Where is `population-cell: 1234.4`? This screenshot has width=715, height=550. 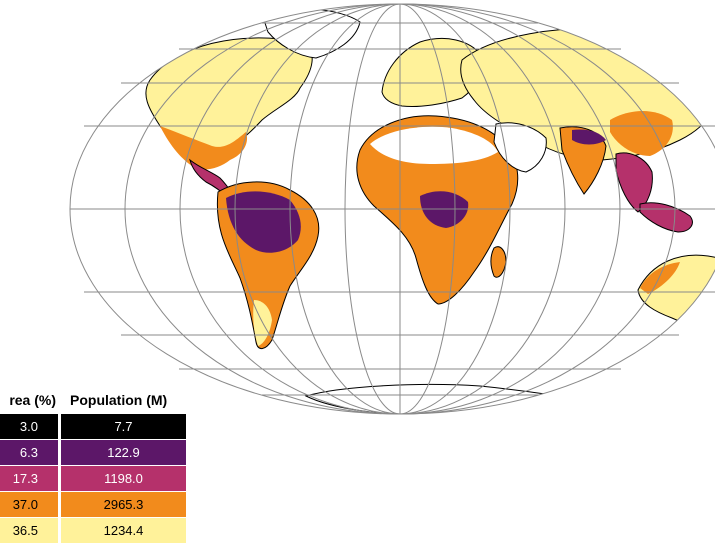
population-cell: 1234.4 is located at coordinates (123, 530).